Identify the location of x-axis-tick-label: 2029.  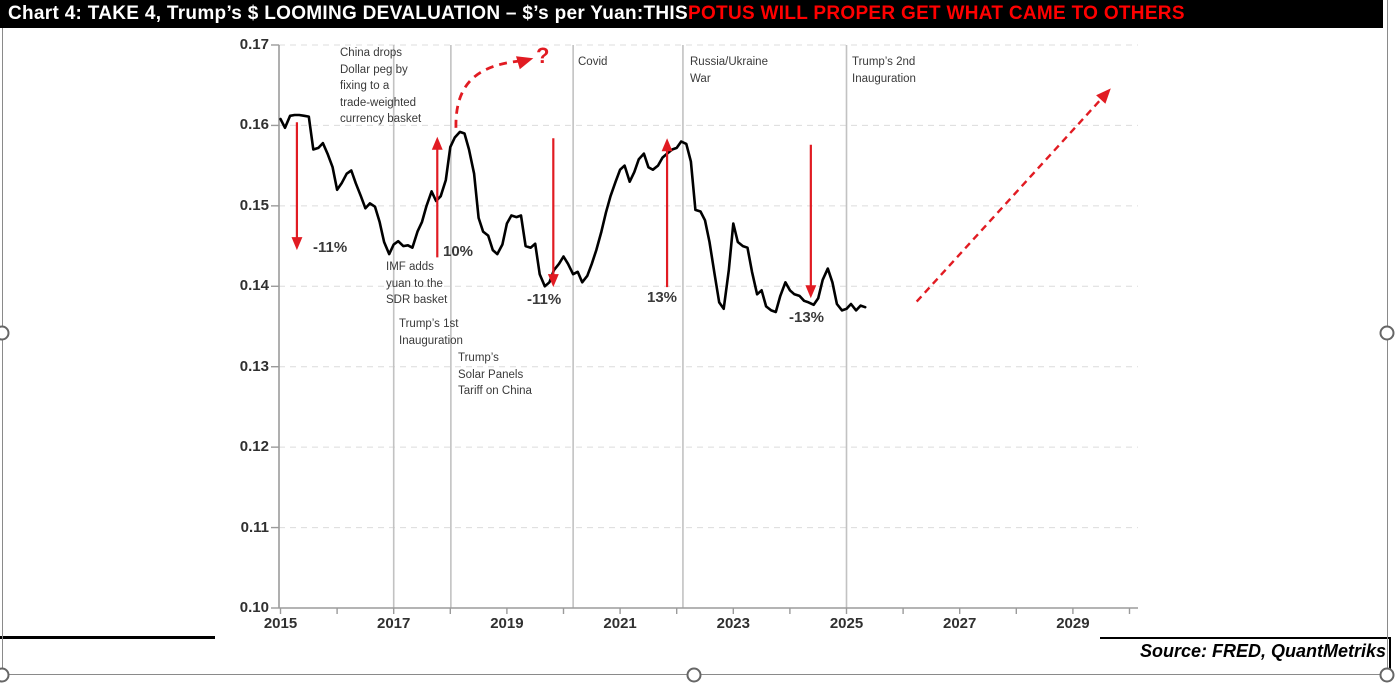
(1073, 623).